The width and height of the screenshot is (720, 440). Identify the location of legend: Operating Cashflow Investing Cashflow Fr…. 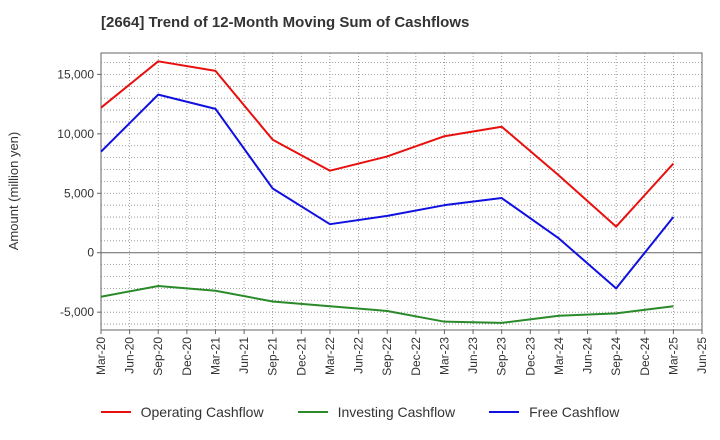
(360, 412).